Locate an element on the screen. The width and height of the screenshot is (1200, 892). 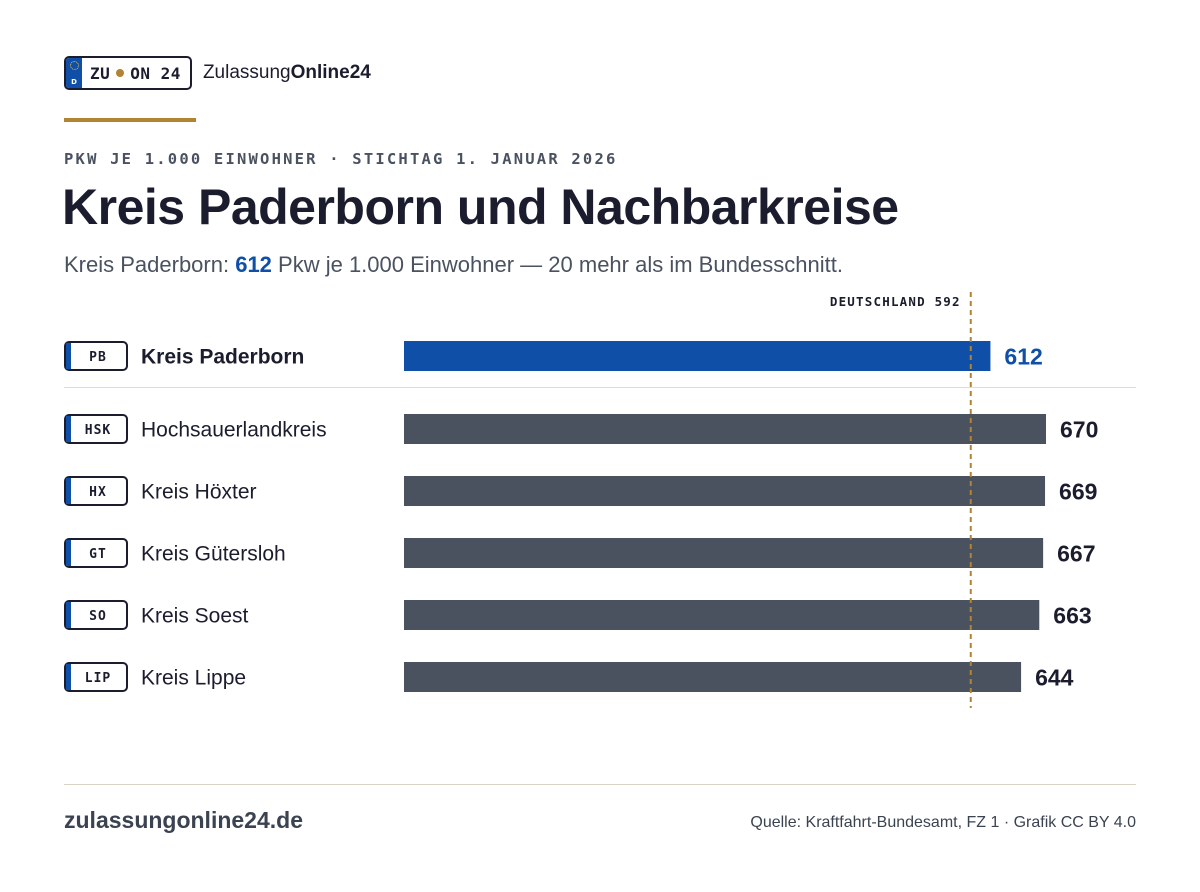
plate-badge-hsk is located at coordinates (96, 429).